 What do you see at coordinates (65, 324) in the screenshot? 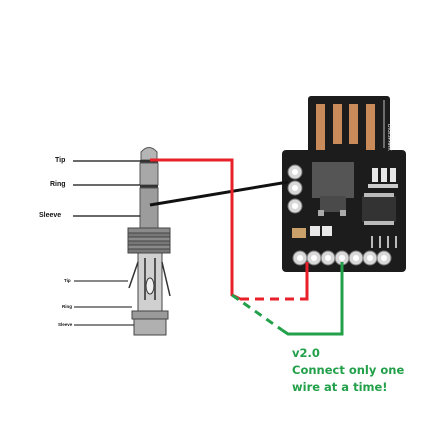
I see `sleeve-small-label: Sleeve` at bounding box center [65, 324].